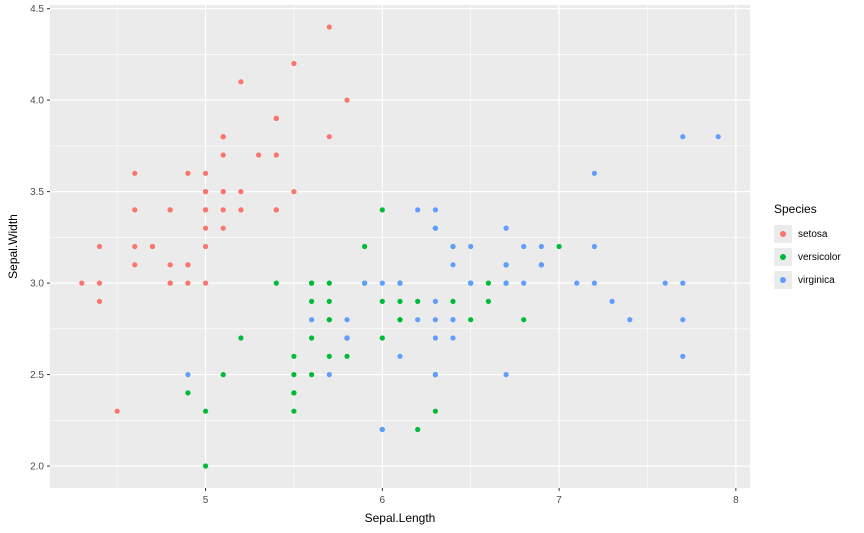 This screenshot has width=864, height=533. I want to click on y-tick-label: 3.0, so click(37, 284).